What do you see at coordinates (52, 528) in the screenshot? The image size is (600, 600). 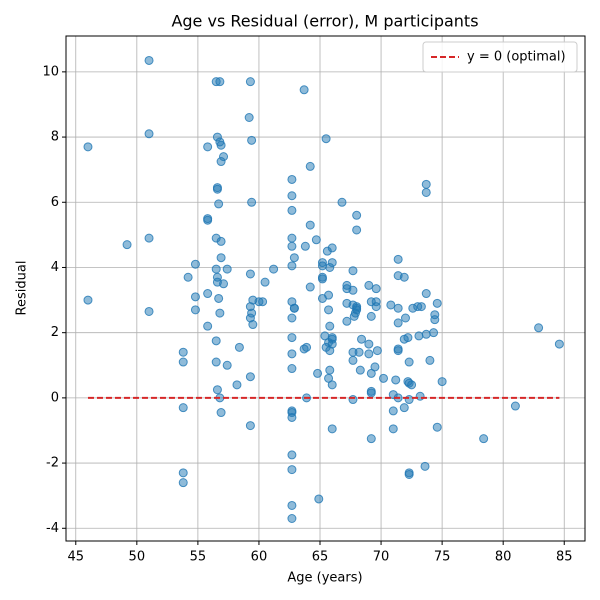 I see `y-tick-label: -4` at bounding box center [52, 528].